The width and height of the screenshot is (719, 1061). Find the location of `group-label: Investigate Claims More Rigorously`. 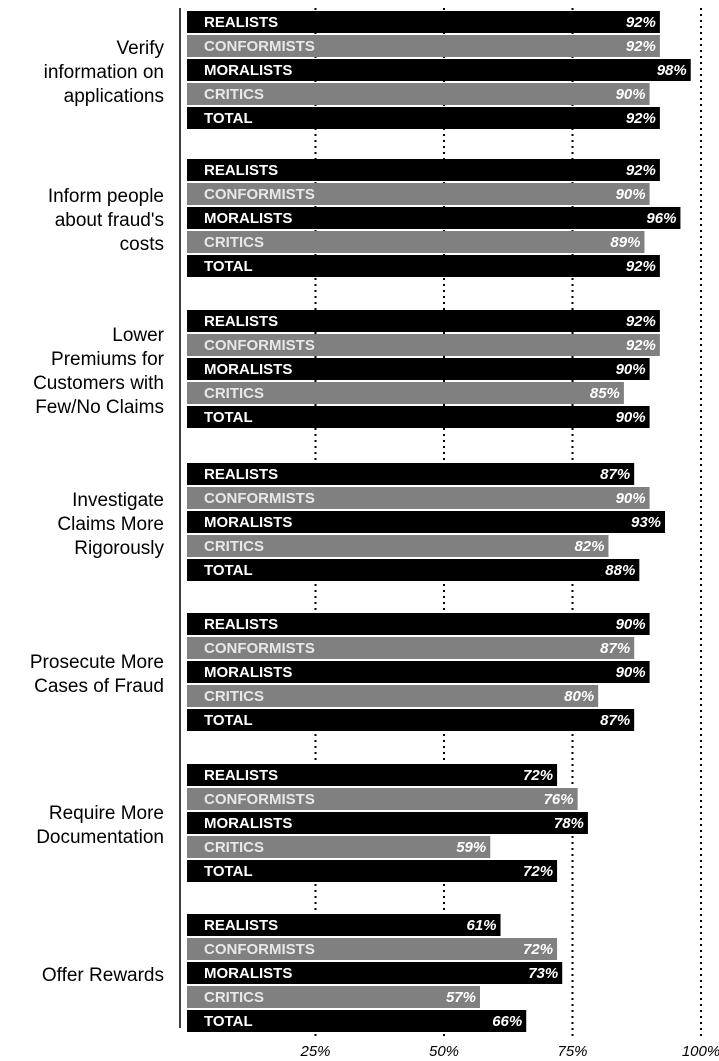

group-label: Investigate Claims More Rigorously is located at coordinates (110, 524).